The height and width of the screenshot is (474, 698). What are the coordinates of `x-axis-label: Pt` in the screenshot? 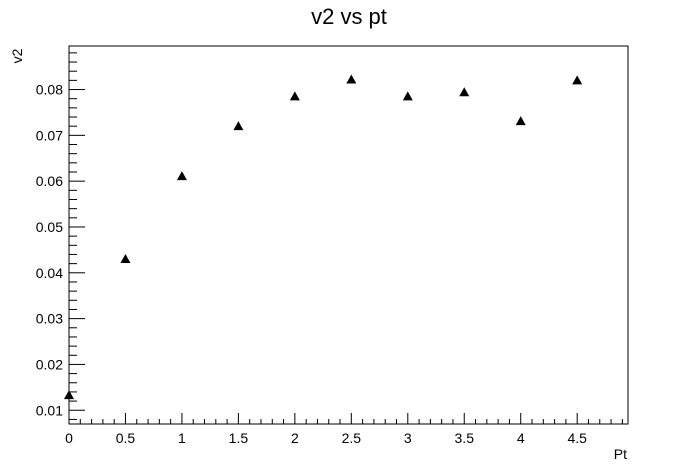 It's located at (620, 454).